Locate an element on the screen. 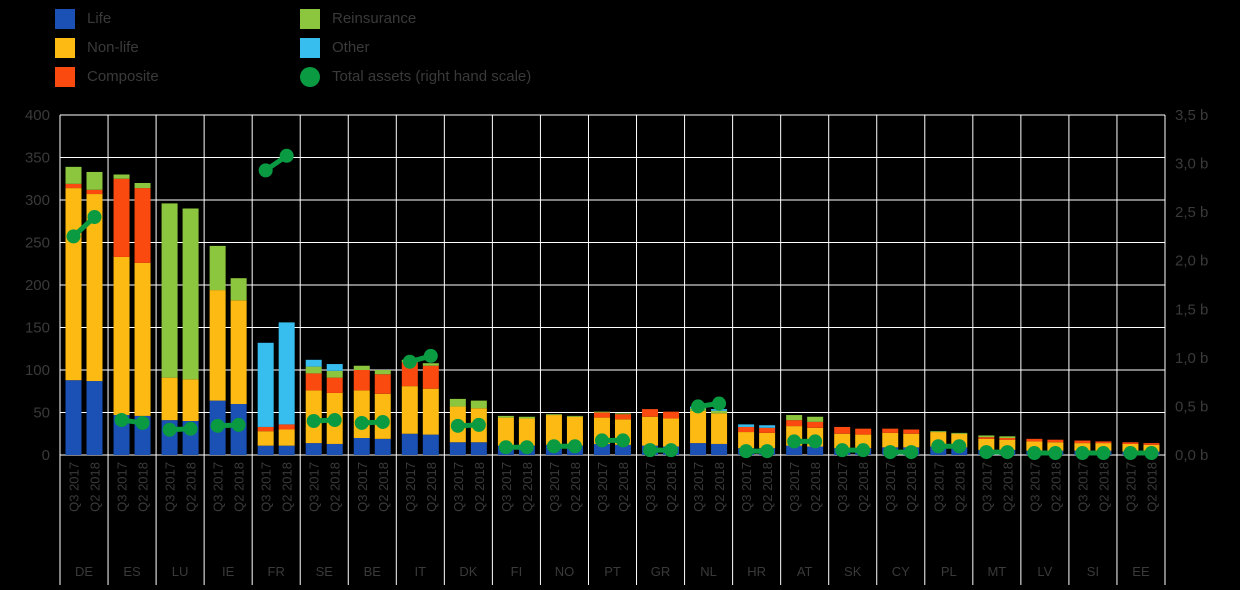 The image size is (1240, 590). left-axis-tick-label: 200 is located at coordinates (37, 285).